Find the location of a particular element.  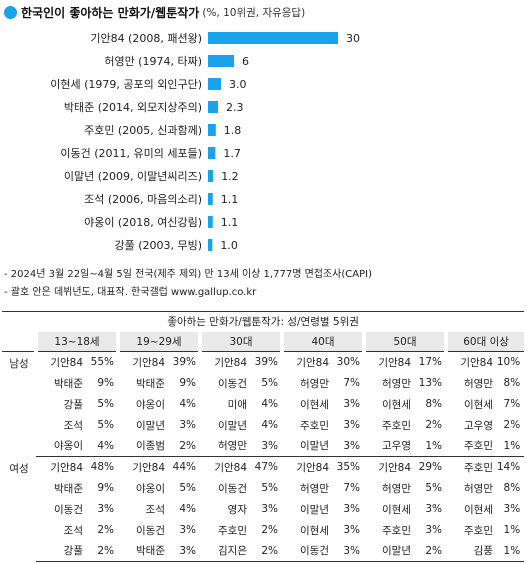

percent-value: 9% is located at coordinates (187, 383).